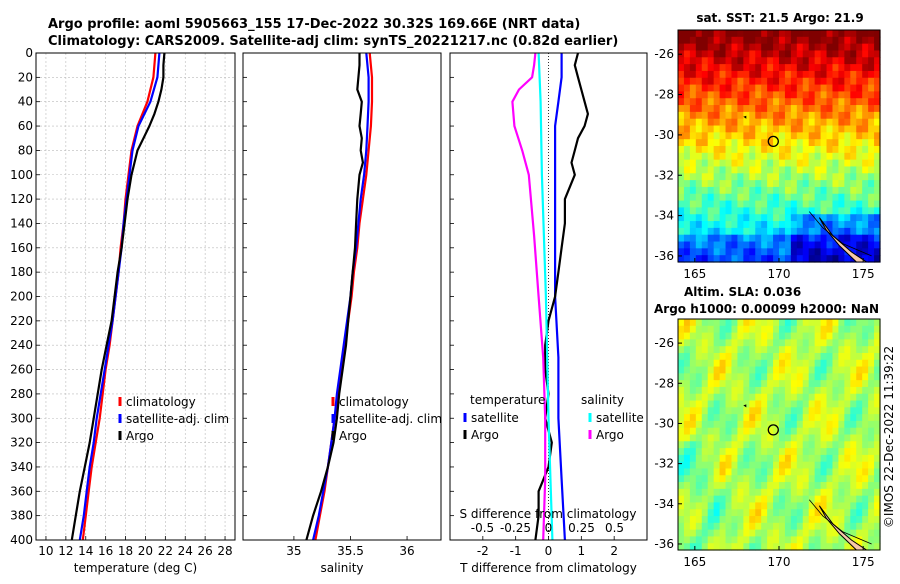  What do you see at coordinates (165, 551) in the screenshot?
I see `x-tick-label: 22` at bounding box center [165, 551].